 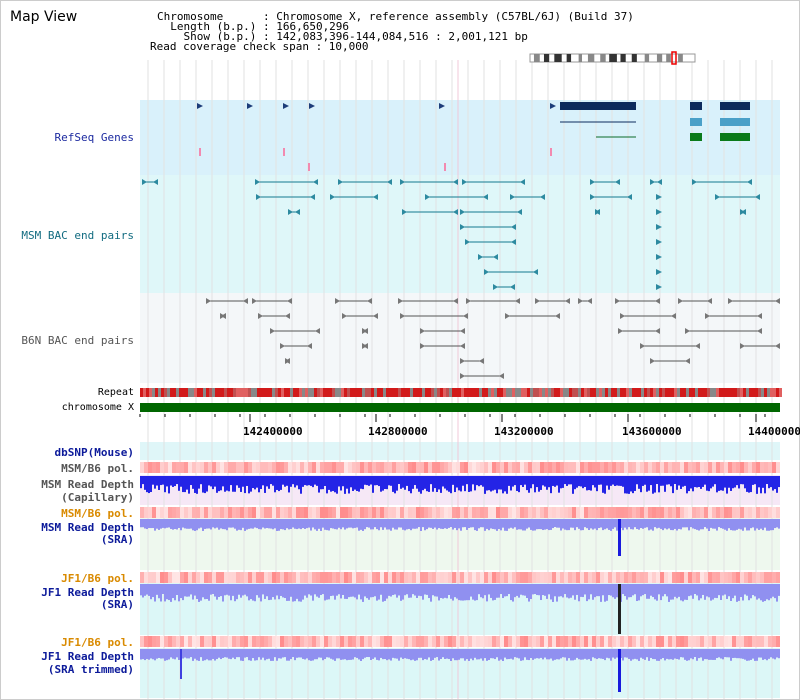 I want to click on gene-block, so click(x=735, y=122).